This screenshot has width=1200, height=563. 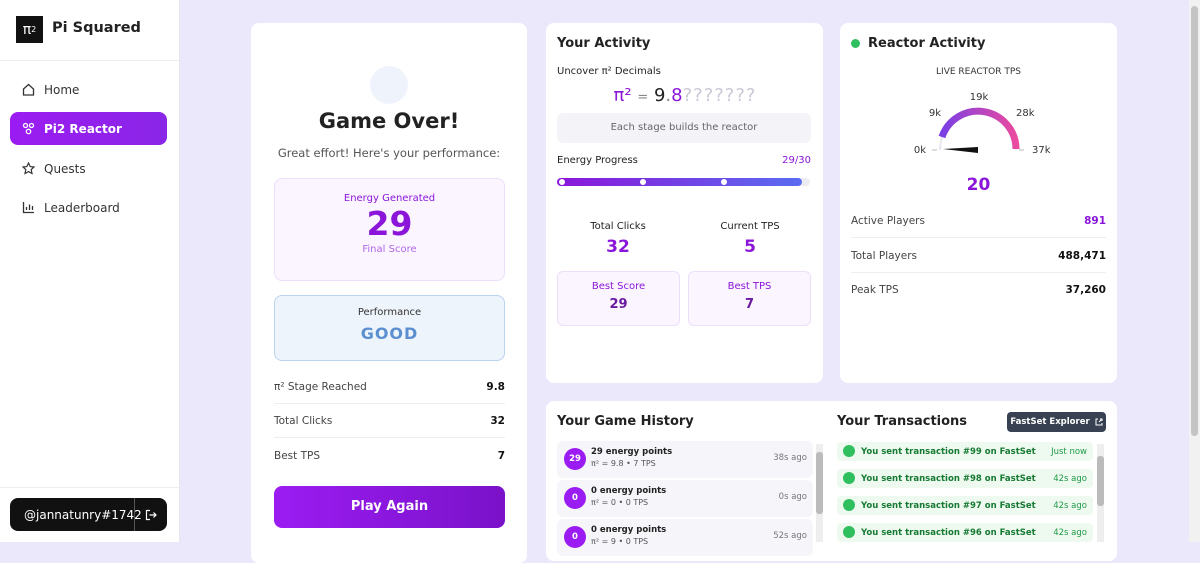 What do you see at coordinates (34, 29) in the screenshot?
I see `logo-exp: 2` at bounding box center [34, 29].